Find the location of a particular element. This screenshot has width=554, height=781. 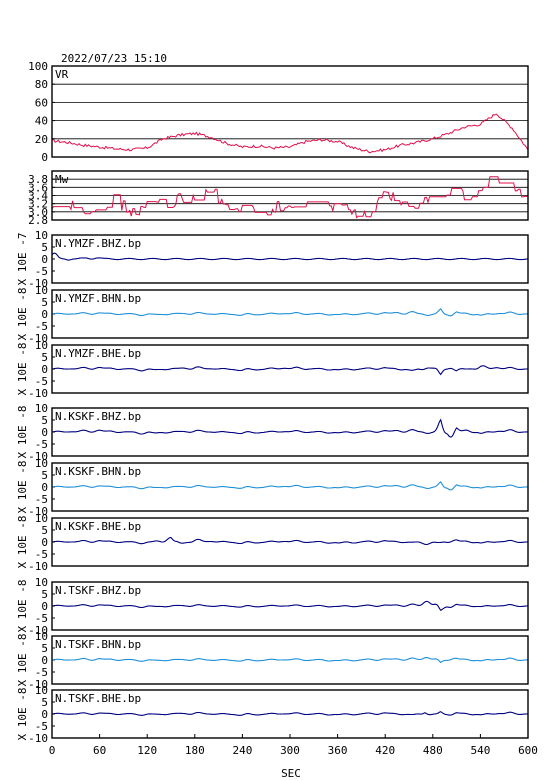

y-tick-label: 20 is located at coordinates (41, 139).